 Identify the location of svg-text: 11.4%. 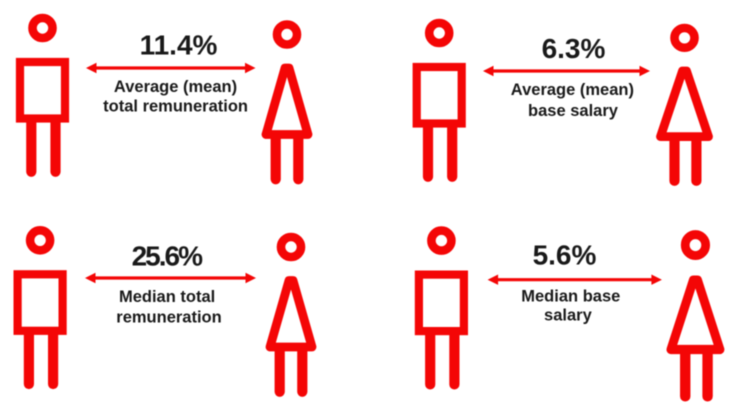
(179, 45).